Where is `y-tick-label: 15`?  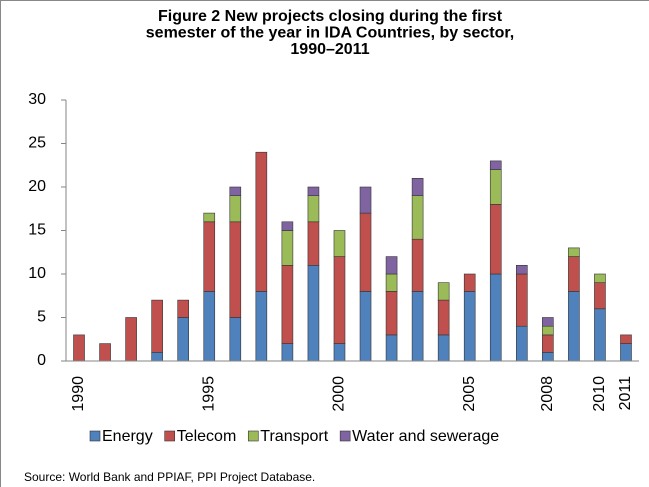 y-tick-label: 15 is located at coordinates (37, 230).